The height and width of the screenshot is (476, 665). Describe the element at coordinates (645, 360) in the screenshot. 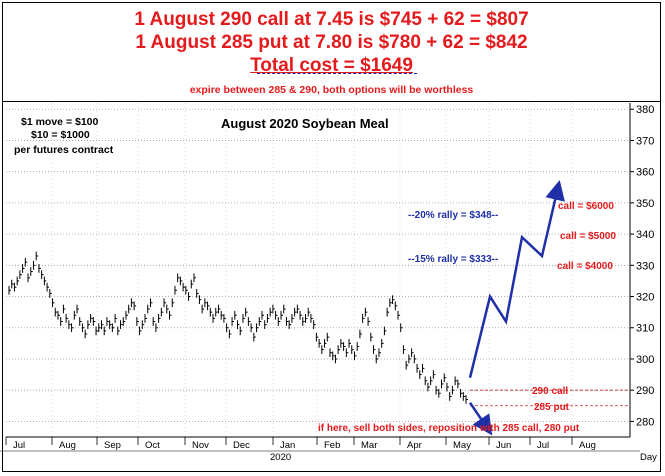

I see `y-tick-label: 300` at that location.